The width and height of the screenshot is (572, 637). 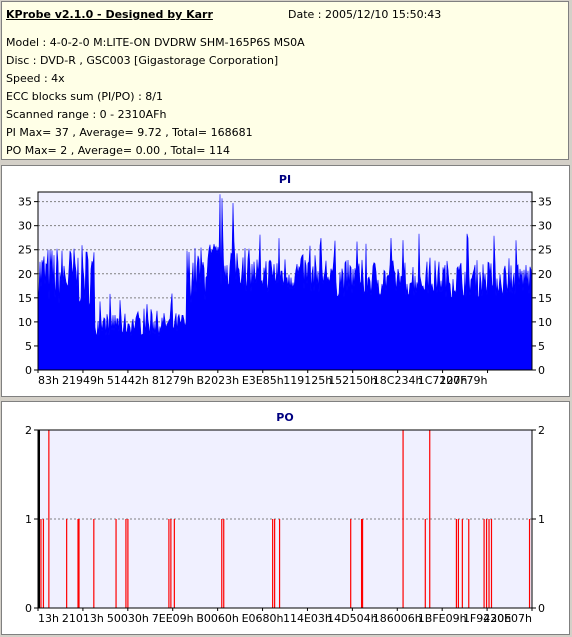 I want to click on y-tick-label: 30, so click(x=25, y=226).